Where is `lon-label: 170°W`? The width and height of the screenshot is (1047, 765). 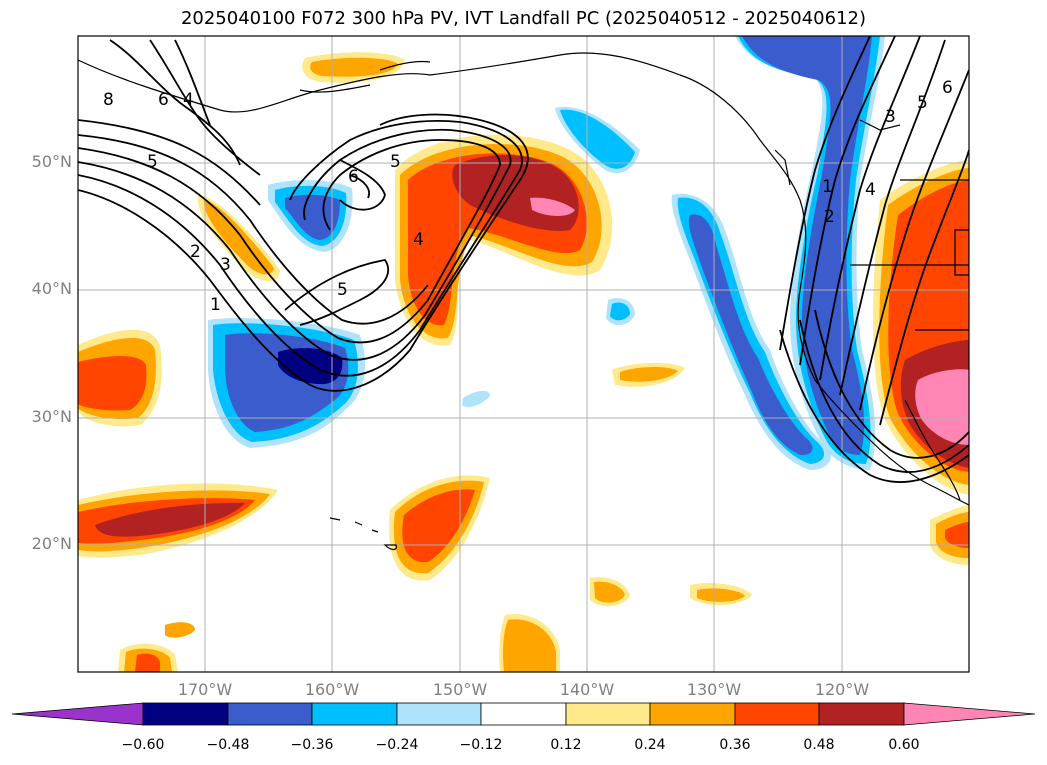 lon-label: 170°W is located at coordinates (205, 689).